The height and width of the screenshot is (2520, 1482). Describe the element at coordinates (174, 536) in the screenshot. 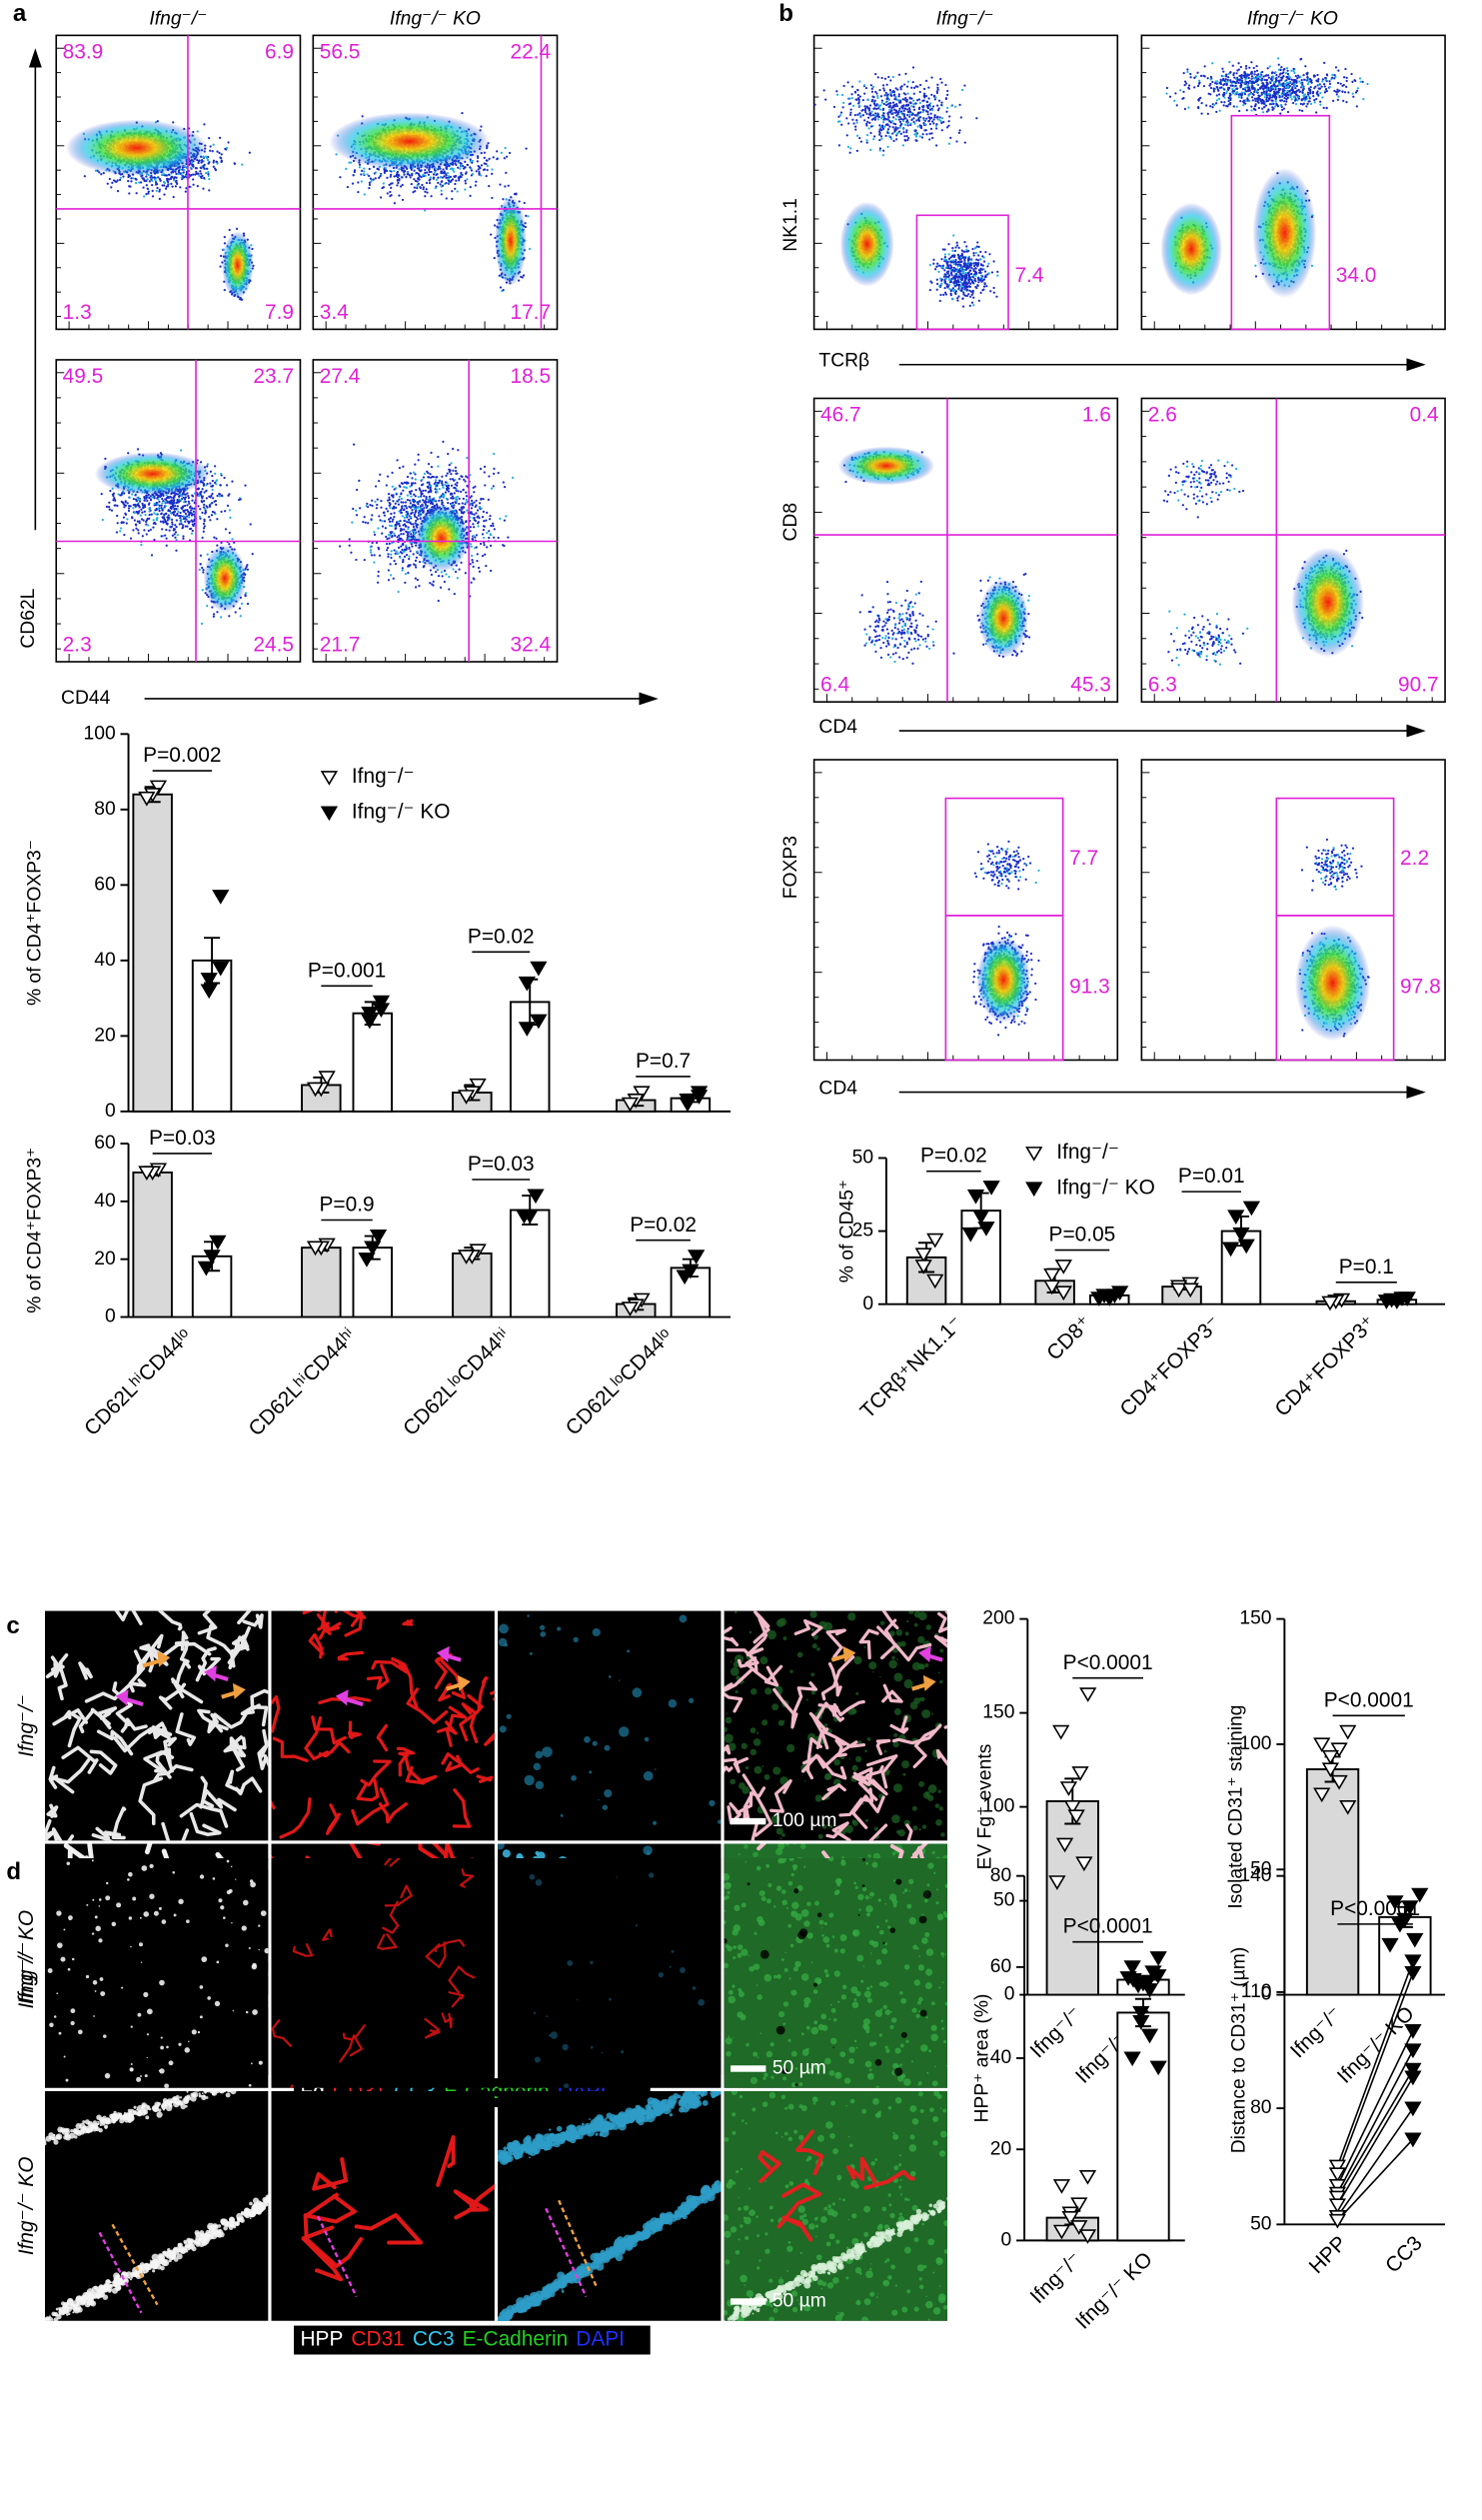

I see `clipped` at that location.